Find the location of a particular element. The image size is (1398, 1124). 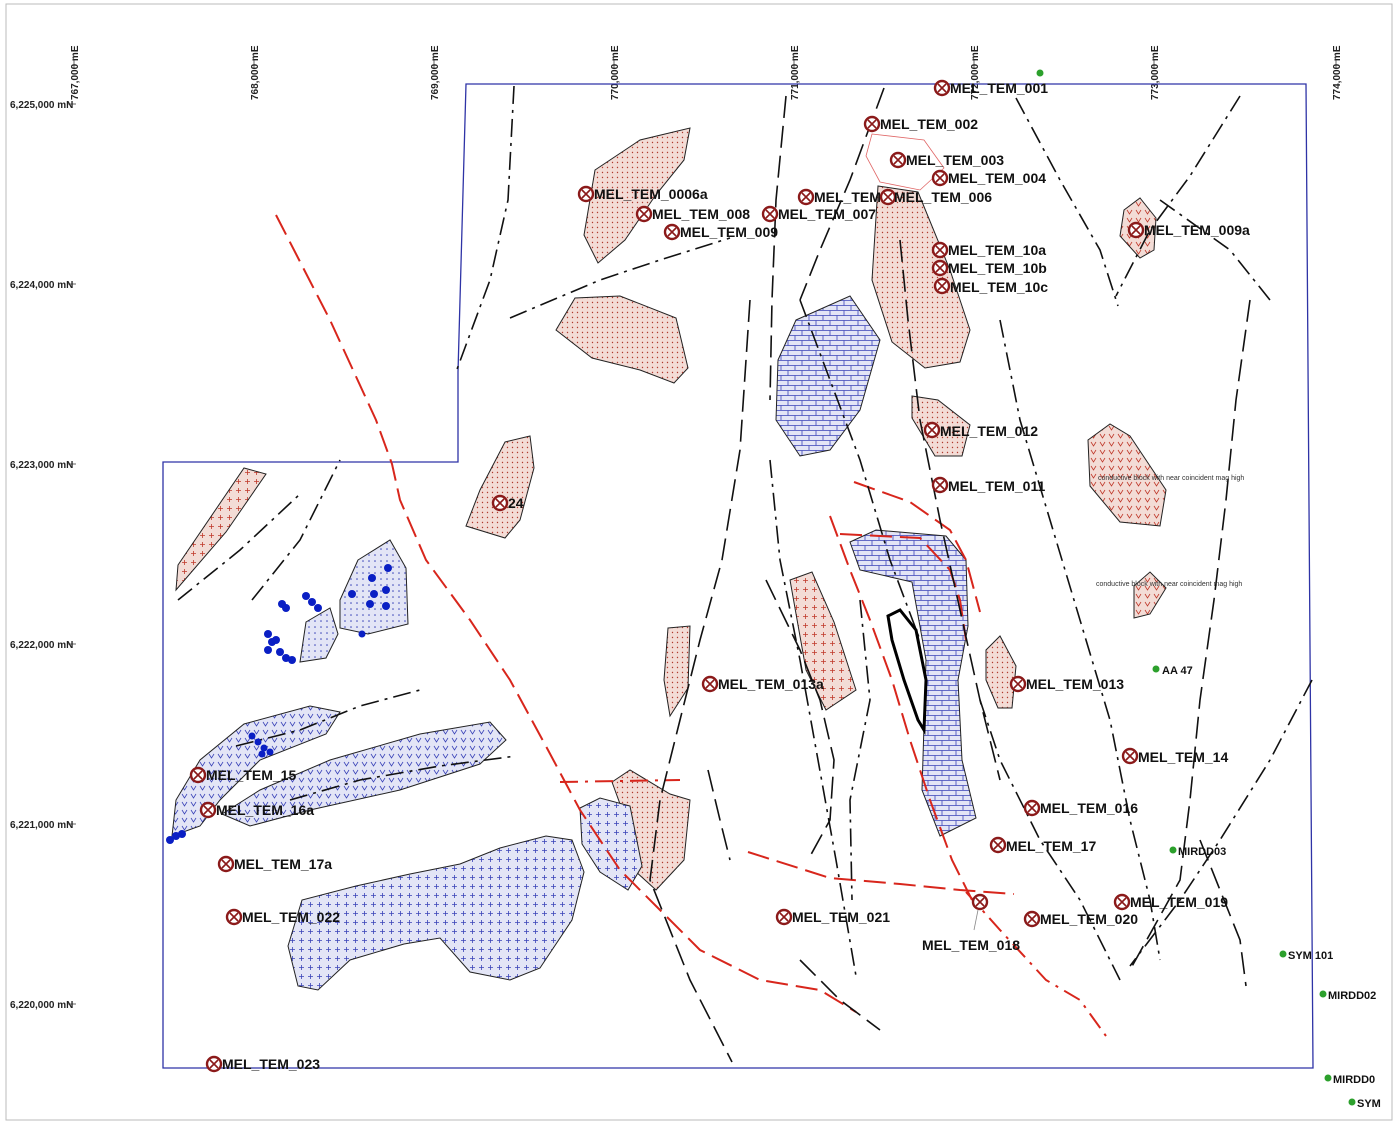

target-label: MEL_TEM_009a is located at coordinates (1197, 230).